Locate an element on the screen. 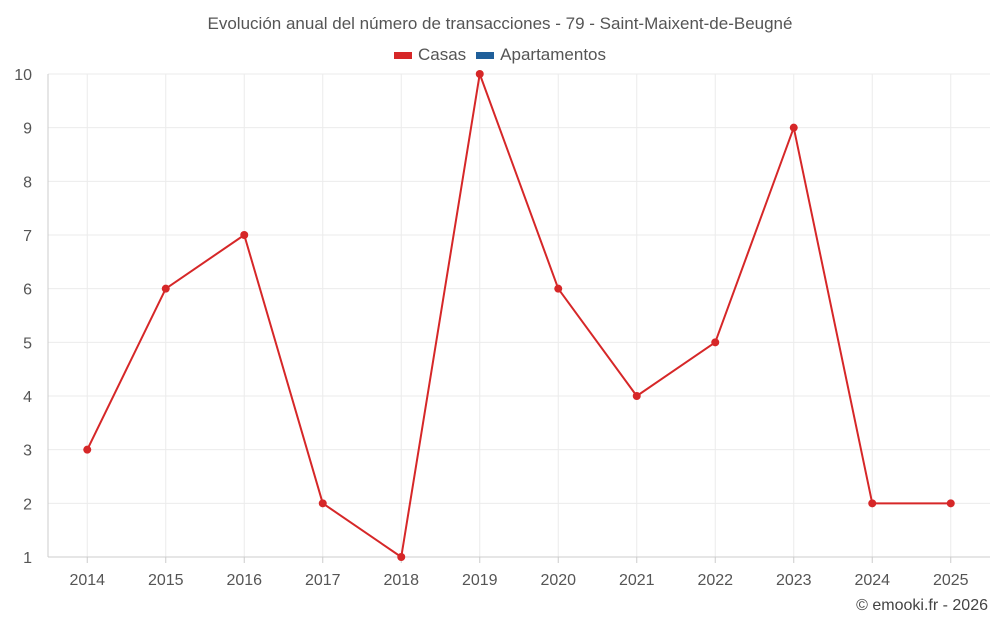 The image size is (1000, 625). y-tick-label: 2 is located at coordinates (27, 504).